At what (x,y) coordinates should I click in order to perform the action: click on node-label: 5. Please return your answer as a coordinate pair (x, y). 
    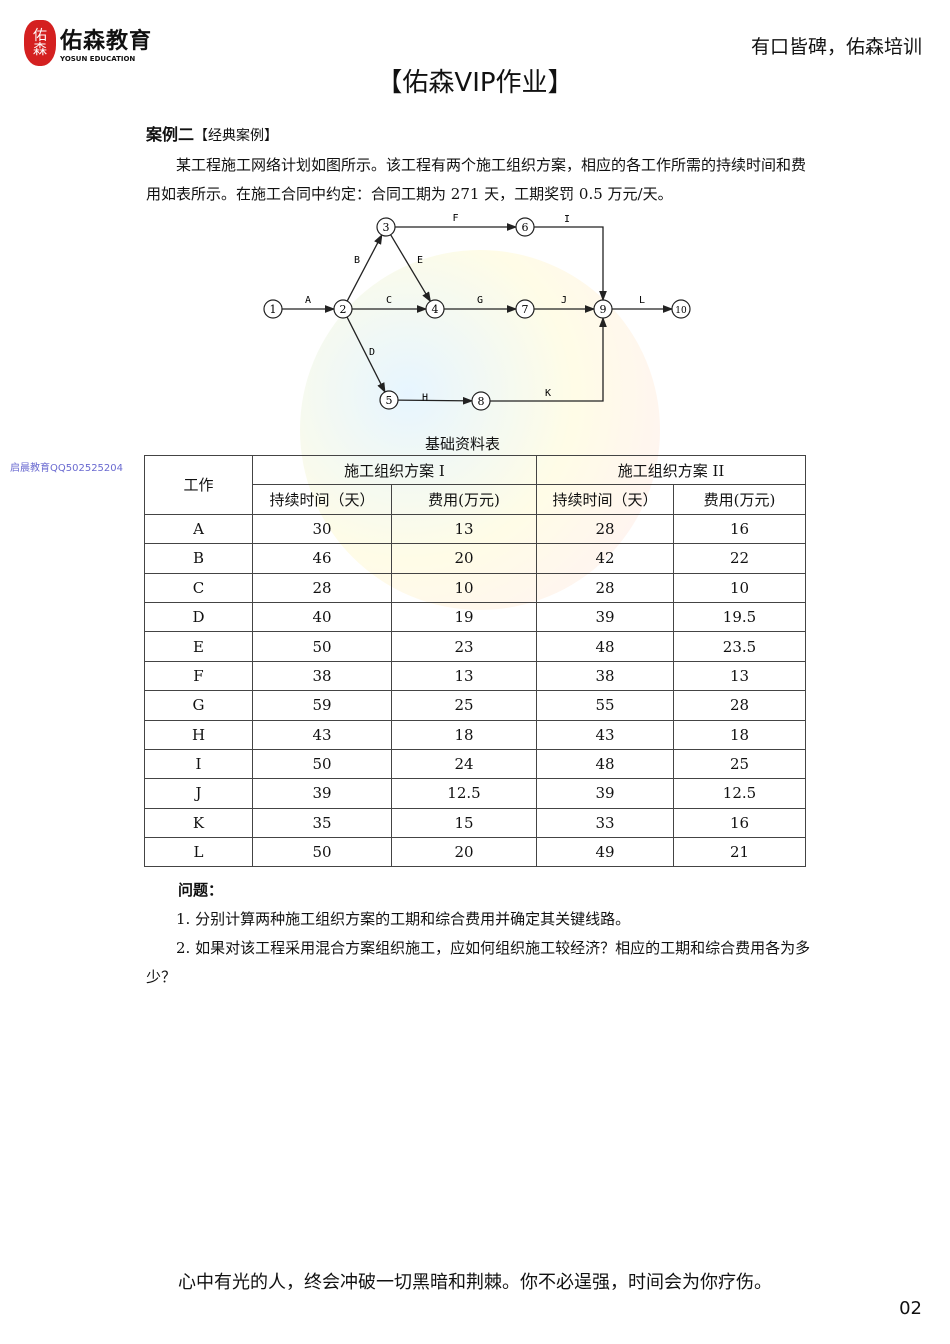
    Looking at the image, I should click on (389, 400).